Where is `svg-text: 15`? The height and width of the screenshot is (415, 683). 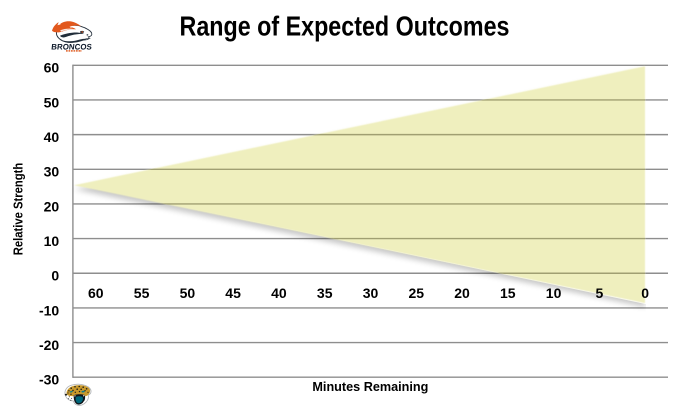 svg-text: 15 is located at coordinates (508, 293).